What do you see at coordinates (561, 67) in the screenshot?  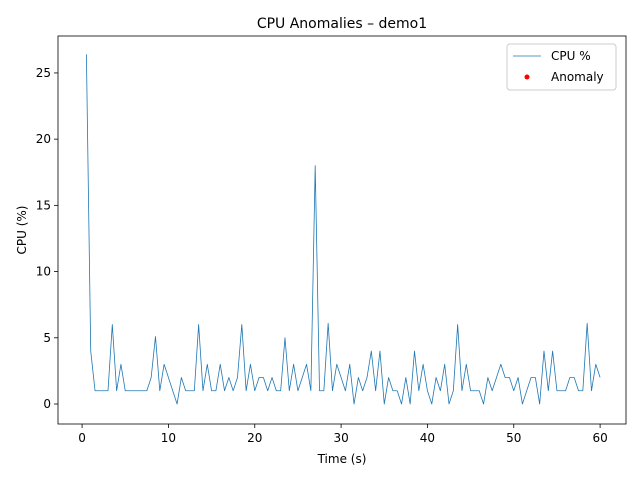 I see `legend-box` at bounding box center [561, 67].